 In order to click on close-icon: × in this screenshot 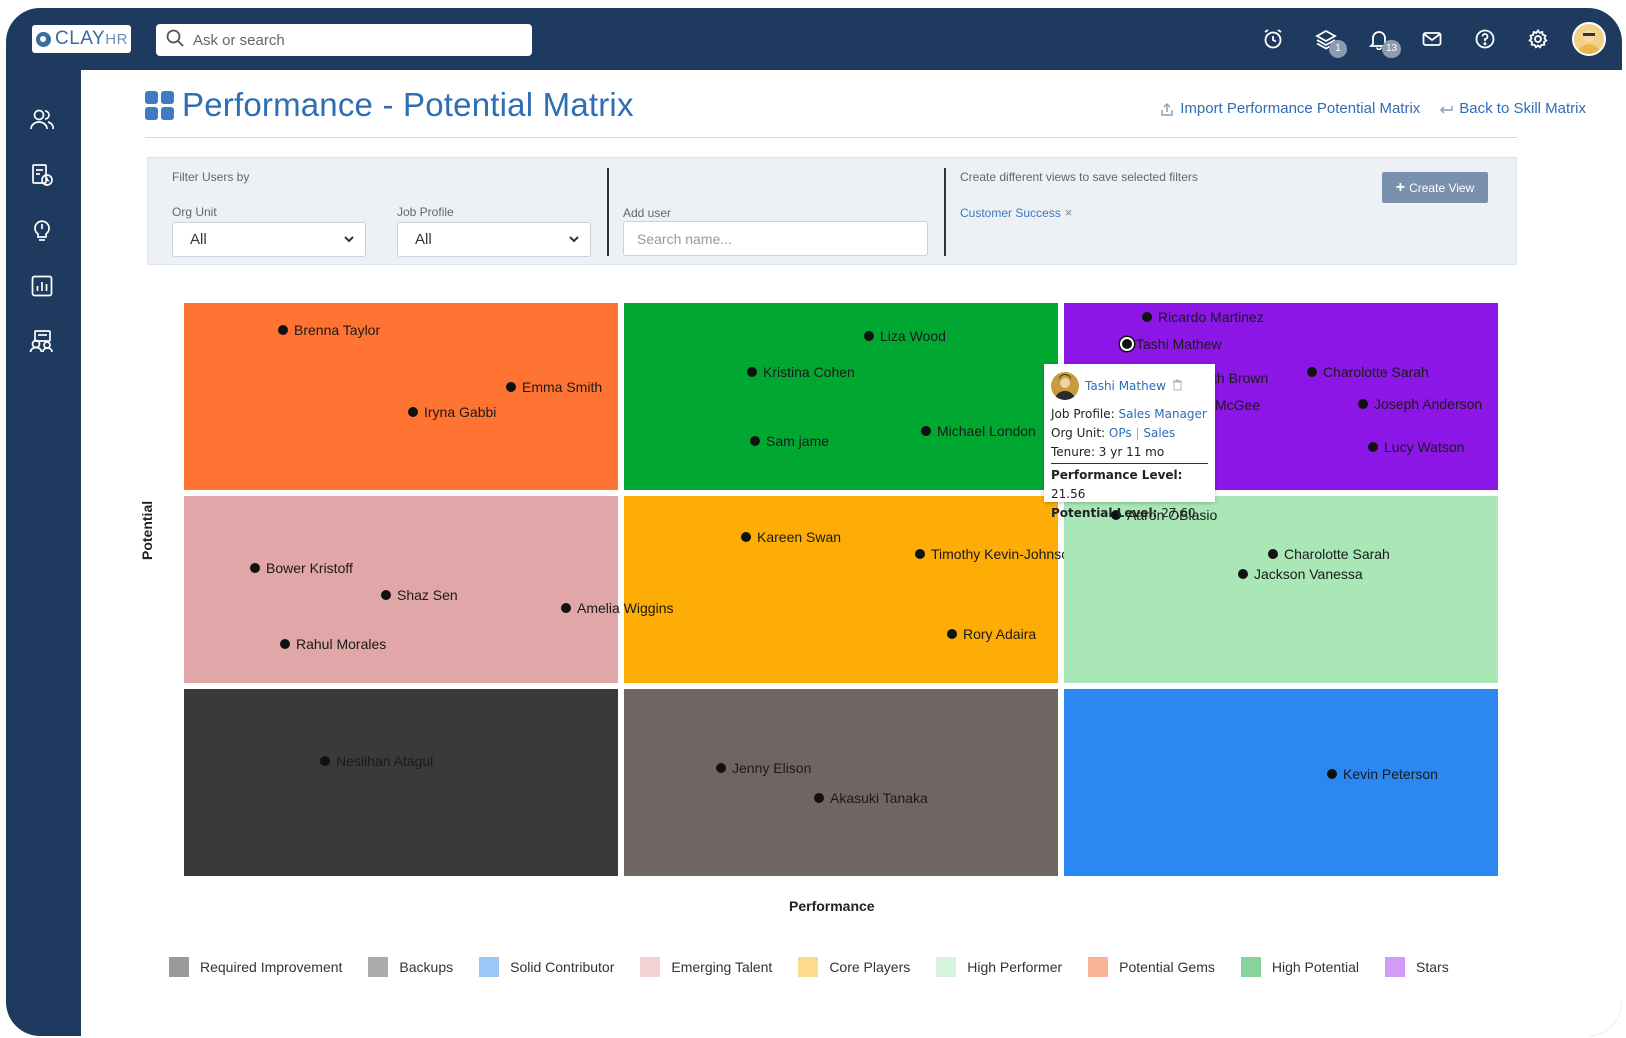, I will do `click(1068, 212)`.